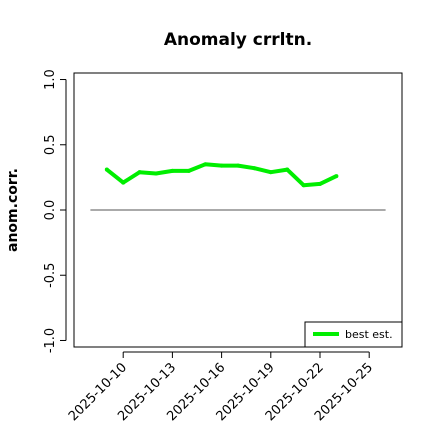 The image size is (440, 440). Describe the element at coordinates (13, 210) in the screenshot. I see `y-axis-label: anom.corr.` at that location.